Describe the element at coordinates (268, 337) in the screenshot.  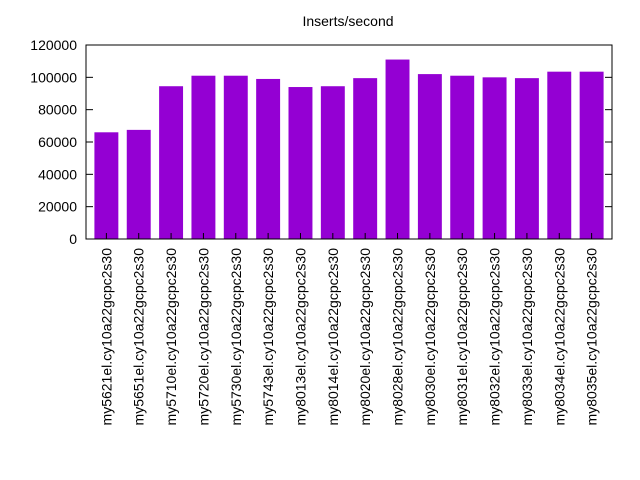
I see `x-tick-label: my5743el.cy10a22gcpc2s30` at that location.